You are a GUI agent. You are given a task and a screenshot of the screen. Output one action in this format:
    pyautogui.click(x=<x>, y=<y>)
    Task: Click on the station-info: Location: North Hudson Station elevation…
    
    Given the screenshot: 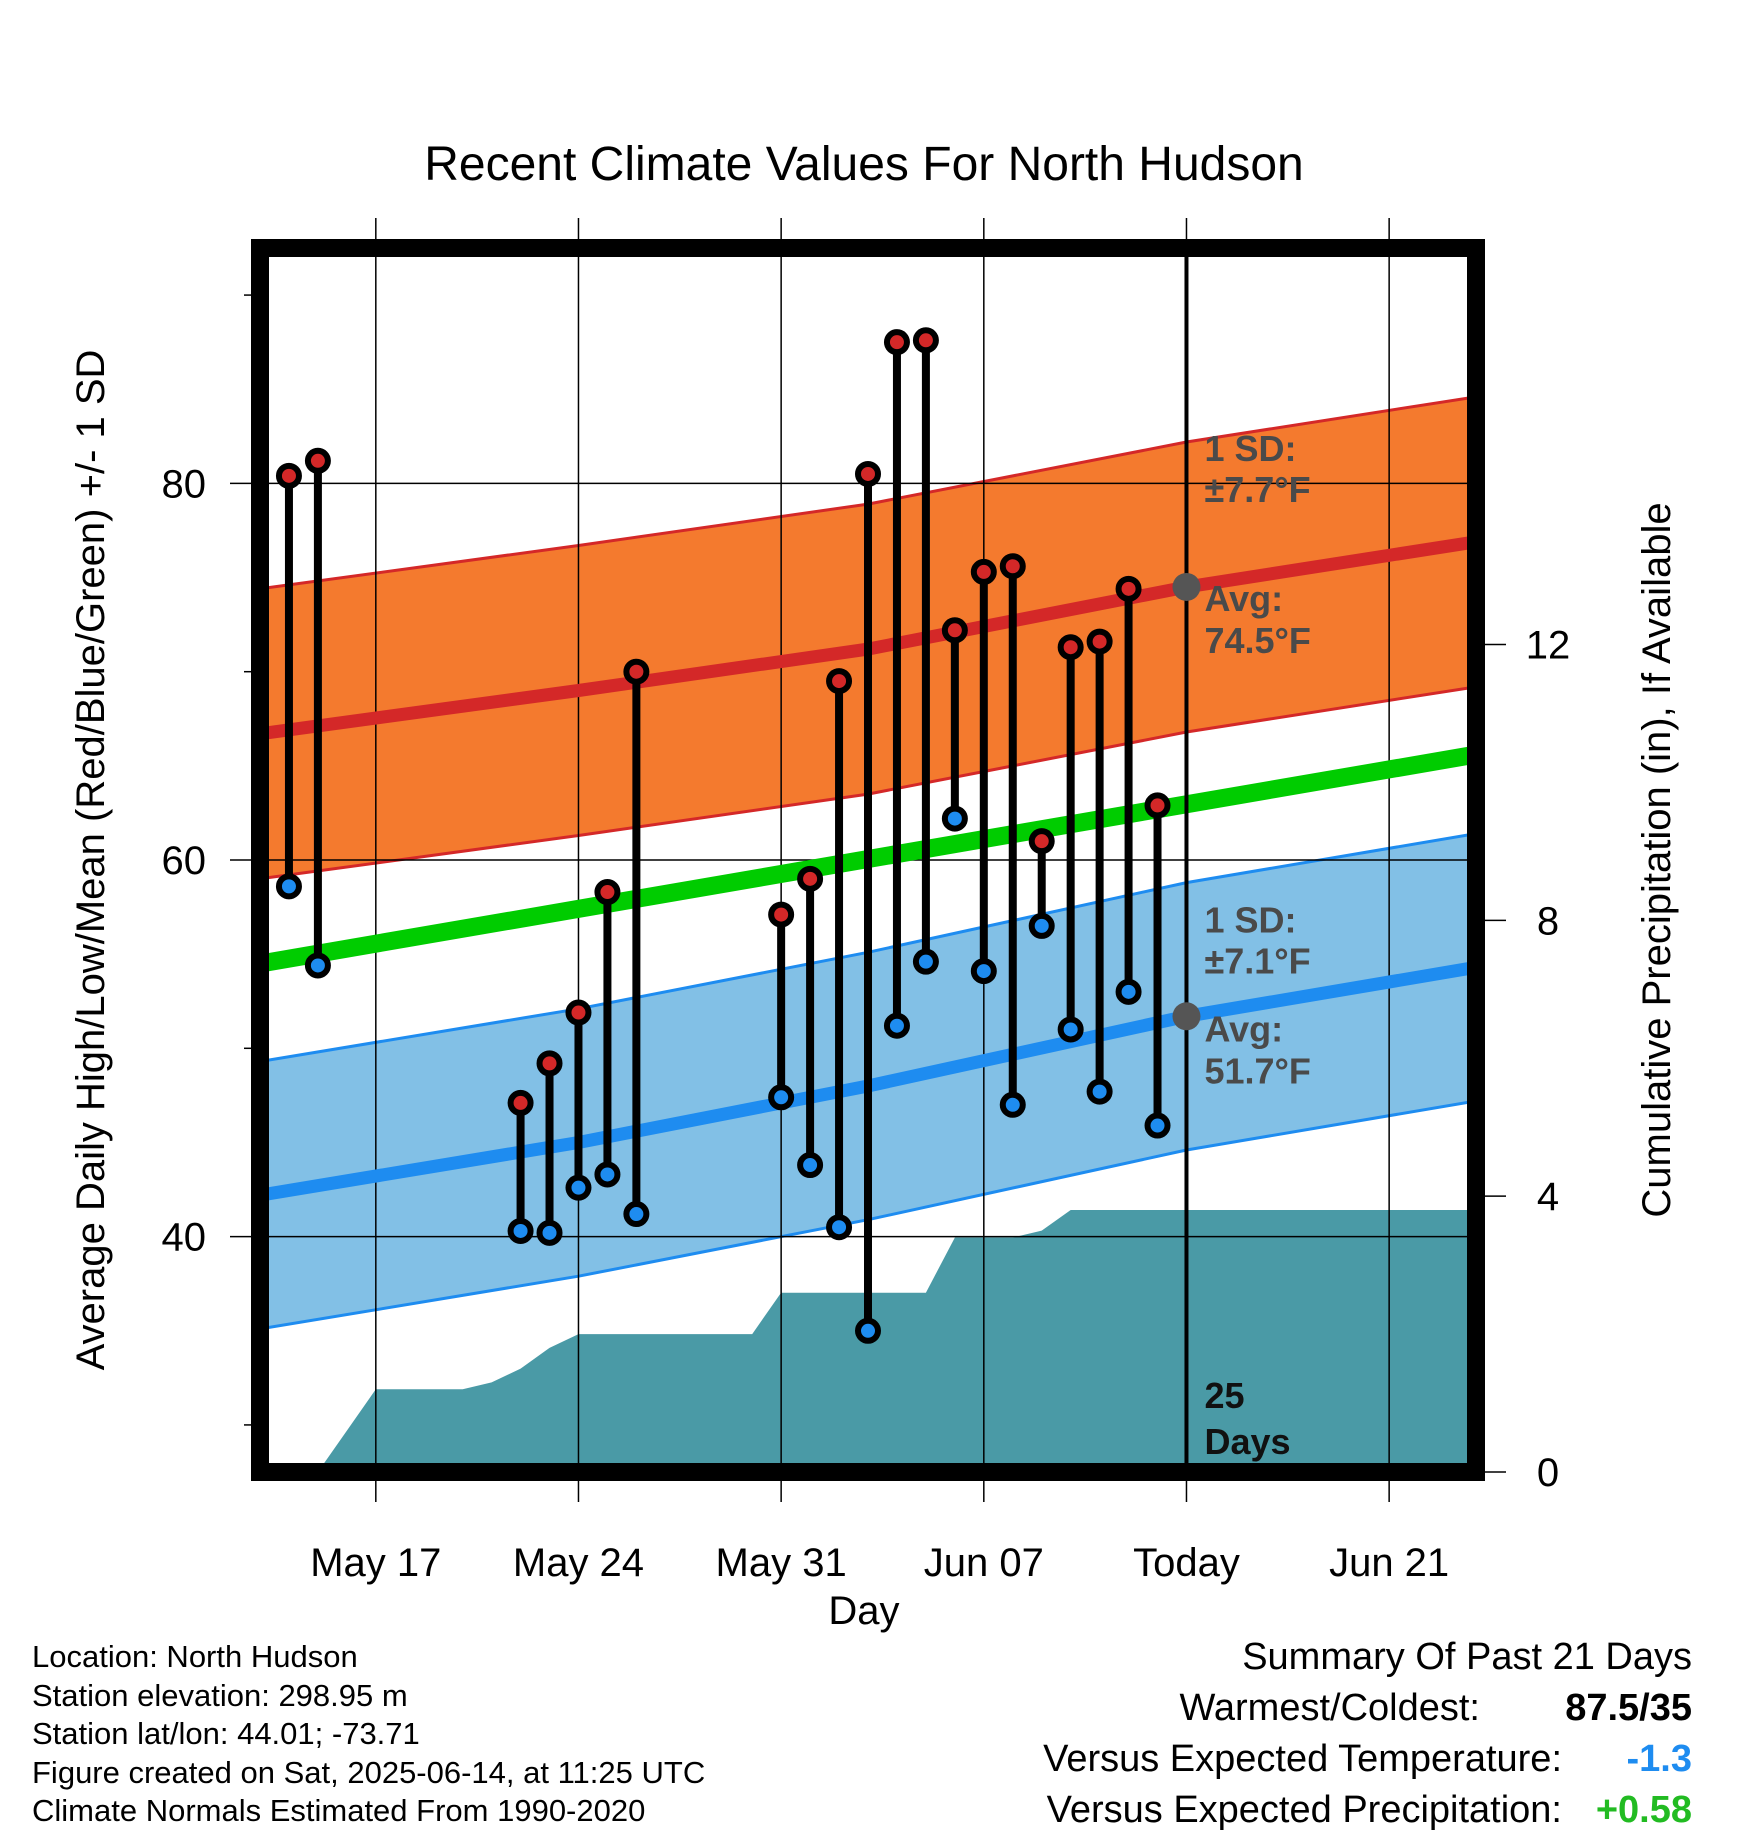 What is the action you would take?
    pyautogui.click(x=368, y=1734)
    